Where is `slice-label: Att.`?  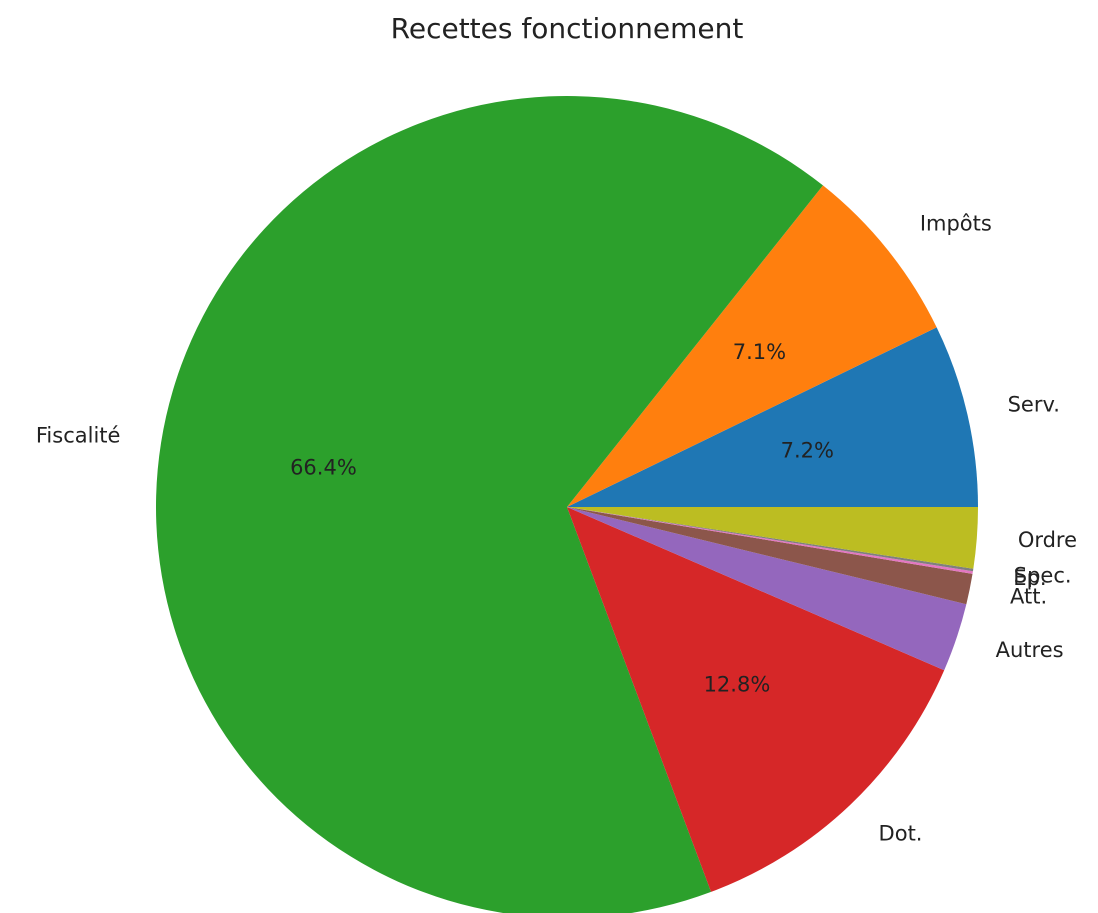 slice-label: Att. is located at coordinates (1028, 596).